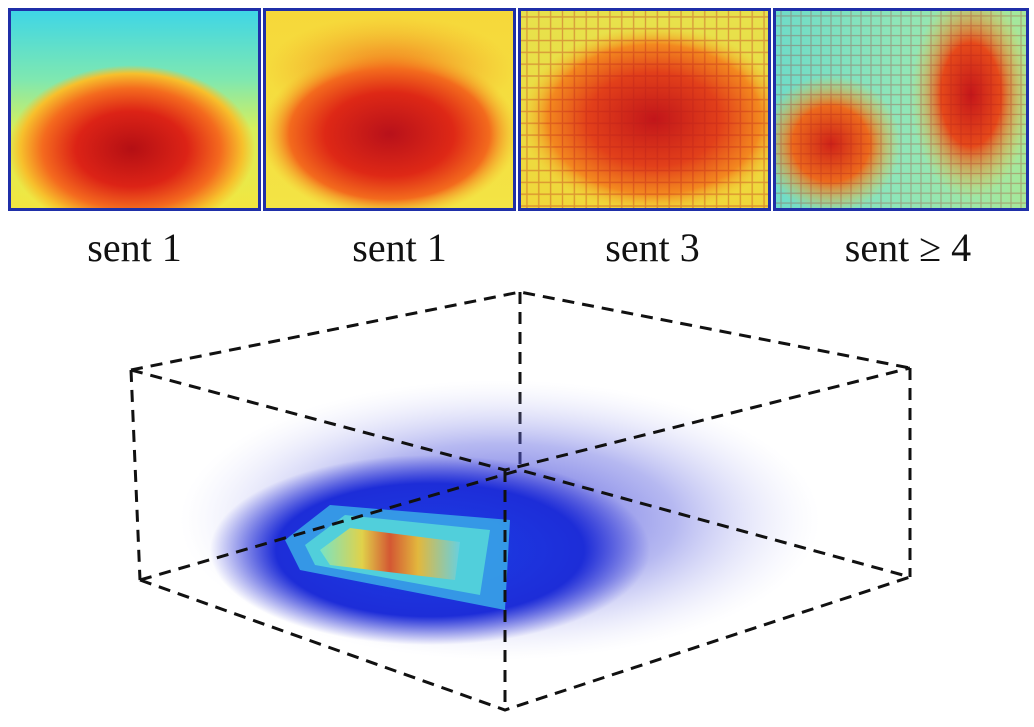 This screenshot has height=727, width=1034. What do you see at coordinates (652, 247) in the screenshot?
I see `panel-label-3: sent 3` at bounding box center [652, 247].